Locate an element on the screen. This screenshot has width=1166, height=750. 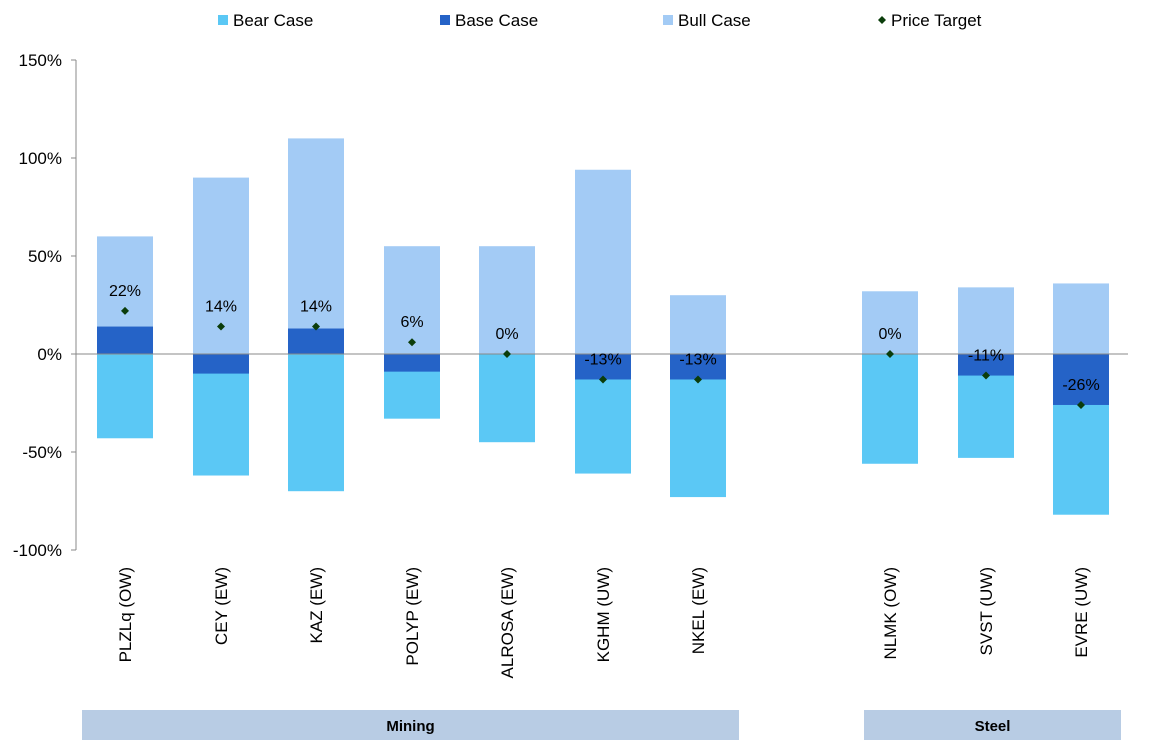
bar-group-alrosa-ew is located at coordinates (507, 344).